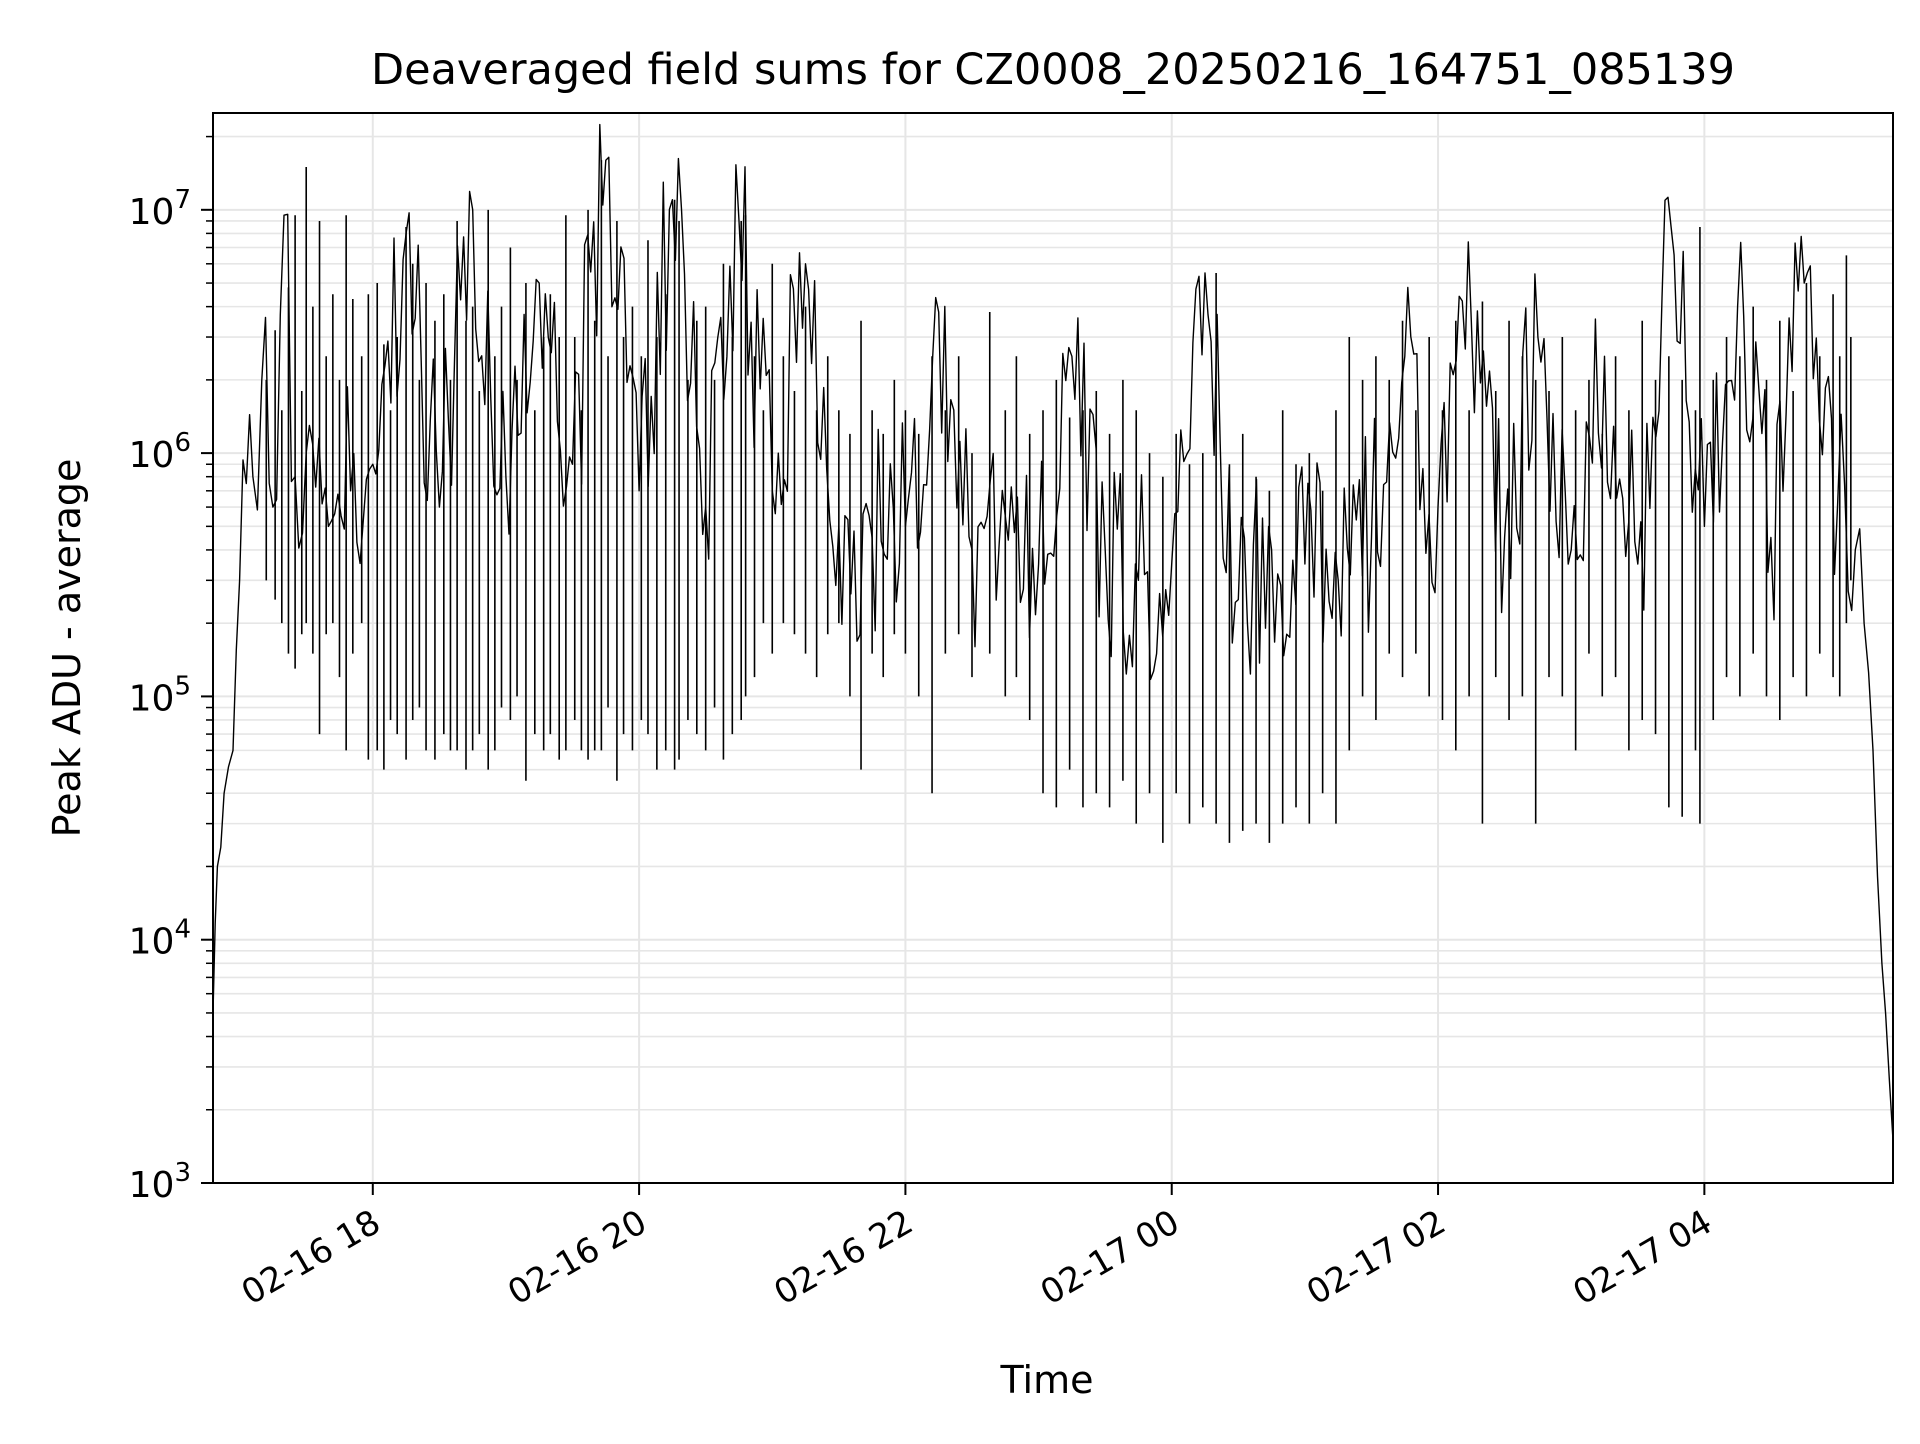 Image resolution: width=1920 pixels, height=1444 pixels. I want to click on y-tick-label: 10⁷, so click(160, 209).